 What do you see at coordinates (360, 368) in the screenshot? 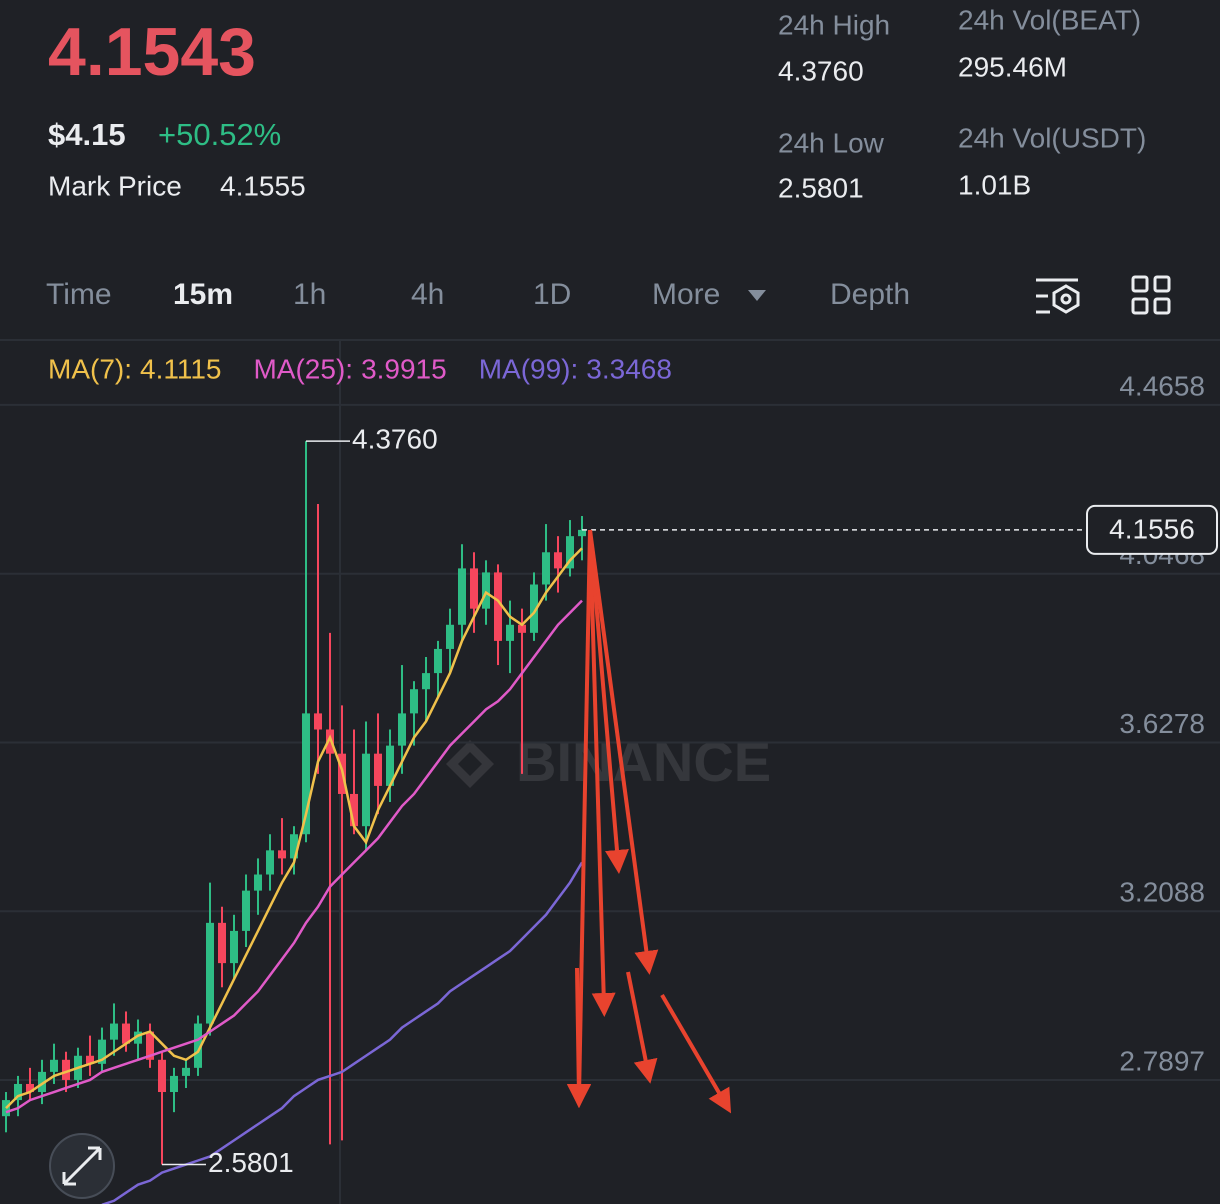
I see `ma-legend: MA(7): 4.1115 MA(25): 3.9915 MA(99): 3.3468` at bounding box center [360, 368].